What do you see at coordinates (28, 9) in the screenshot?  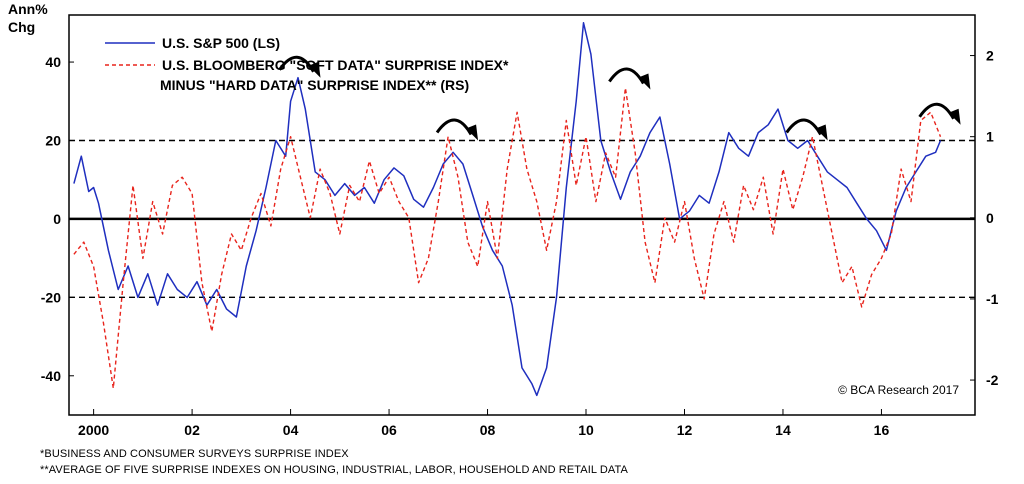 I see `left-axis-label: Ann%` at bounding box center [28, 9].